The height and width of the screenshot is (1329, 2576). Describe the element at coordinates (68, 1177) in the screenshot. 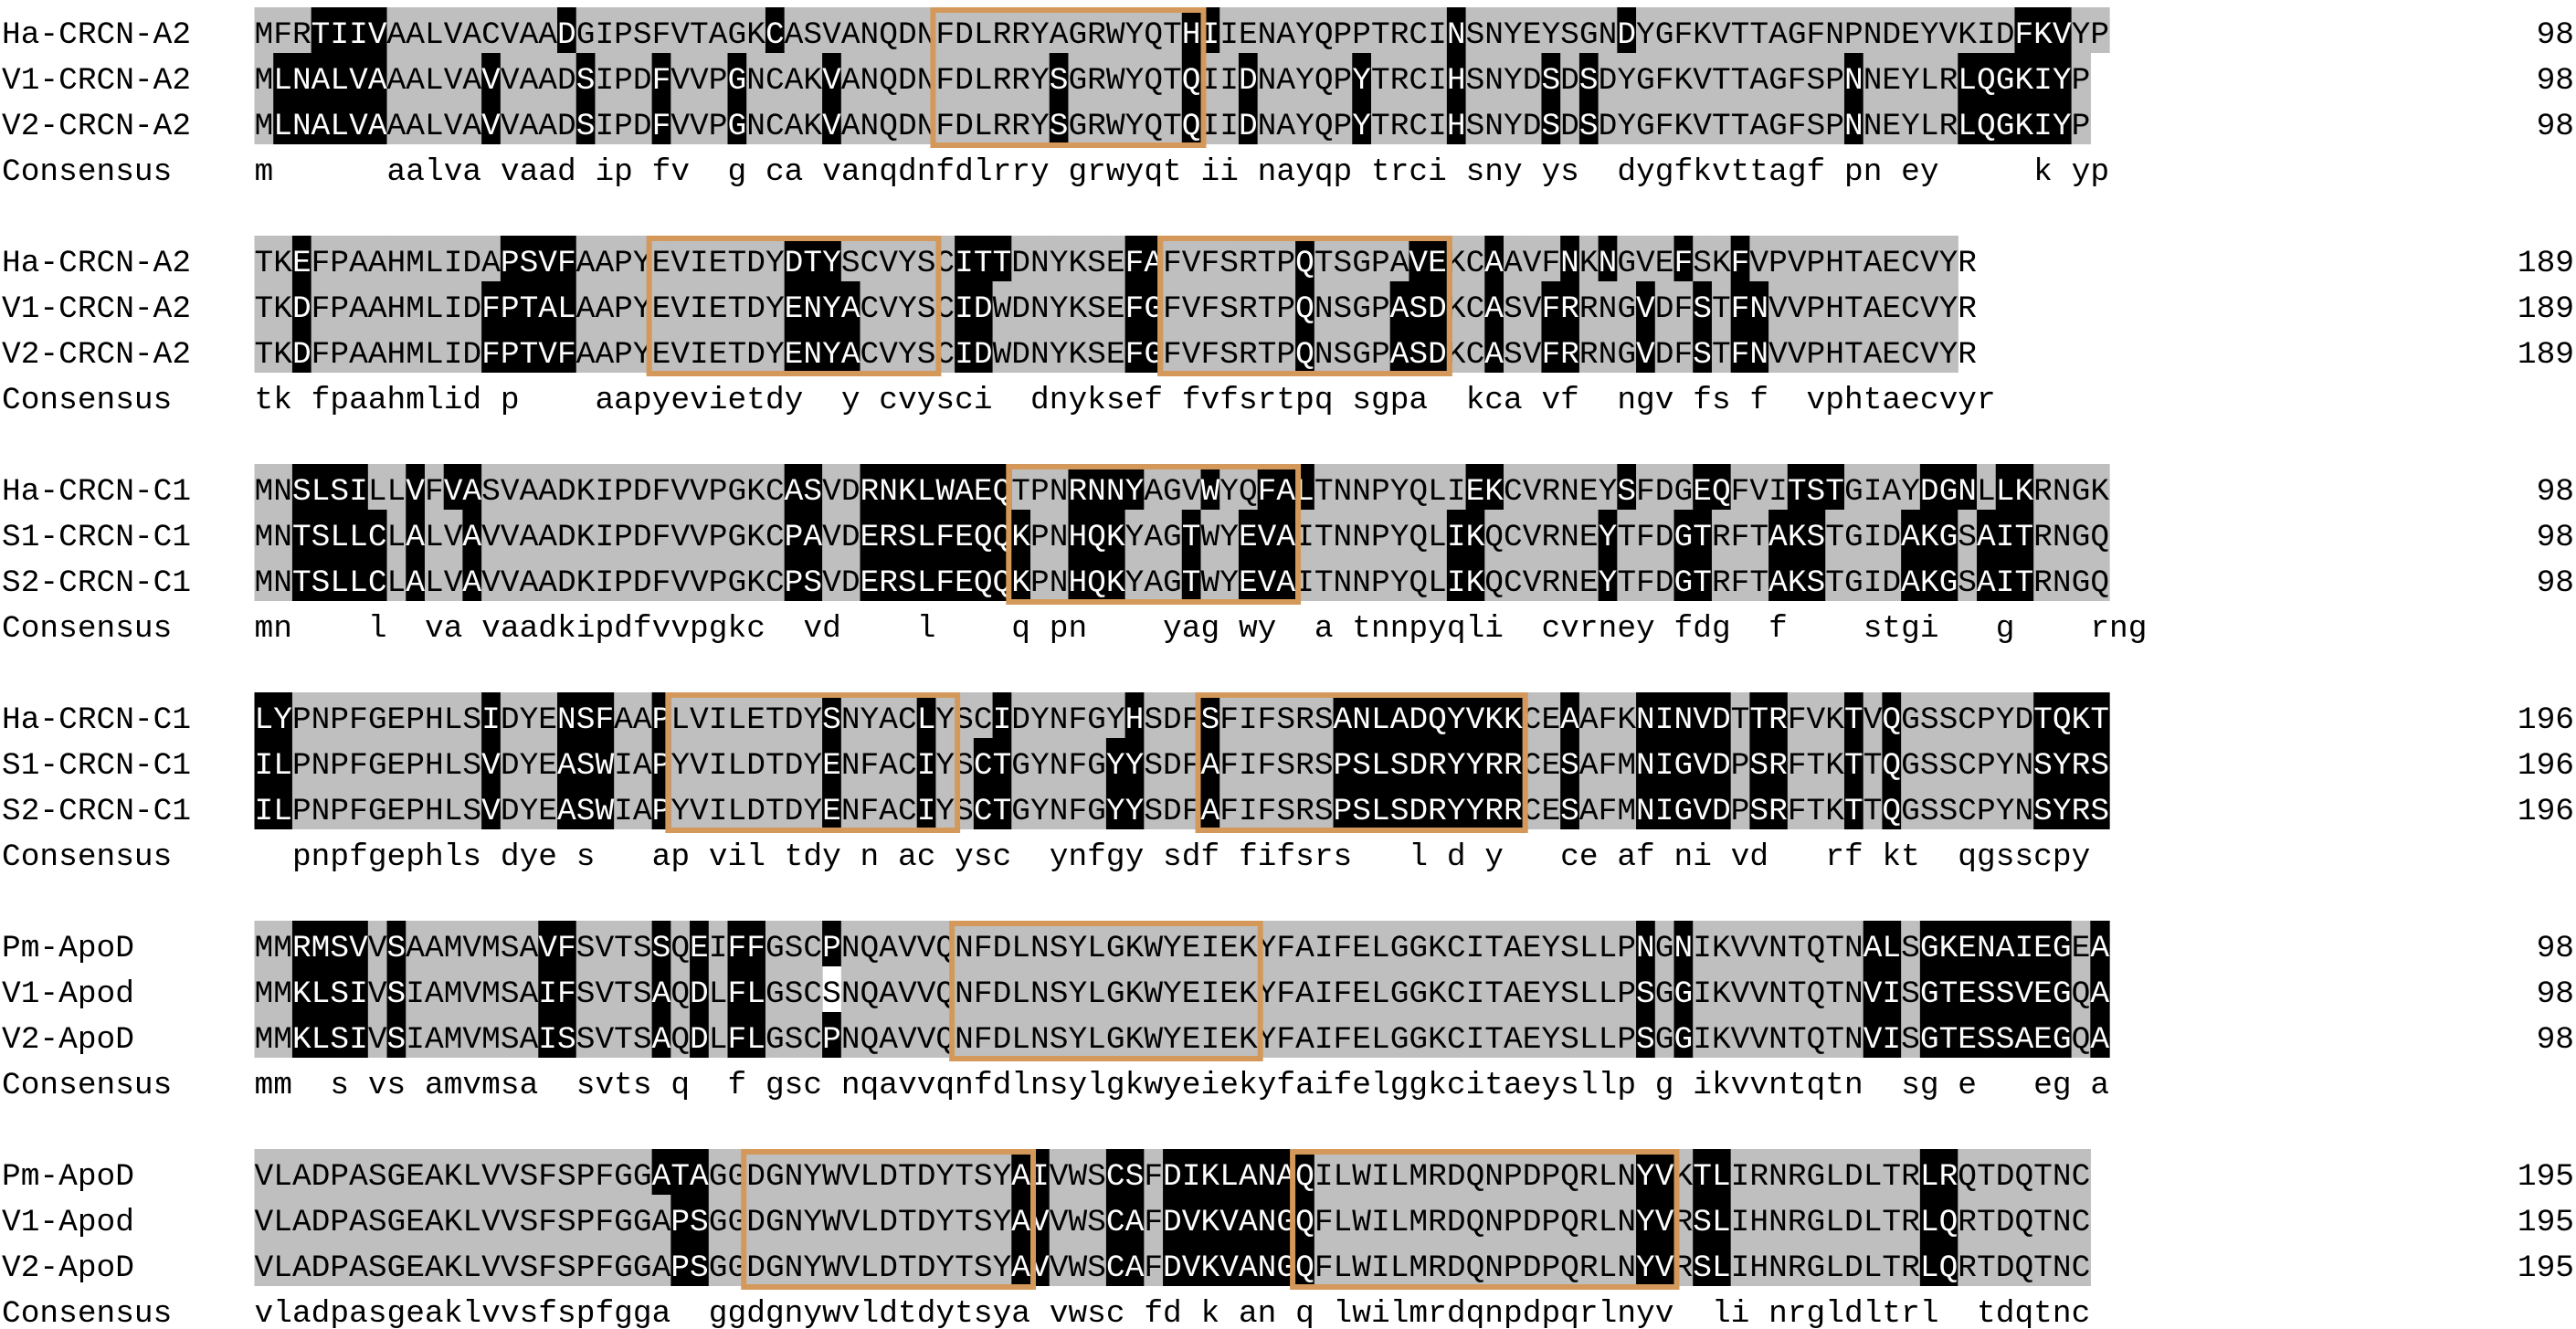

I see `row-label: Pm-ApoD` at that location.